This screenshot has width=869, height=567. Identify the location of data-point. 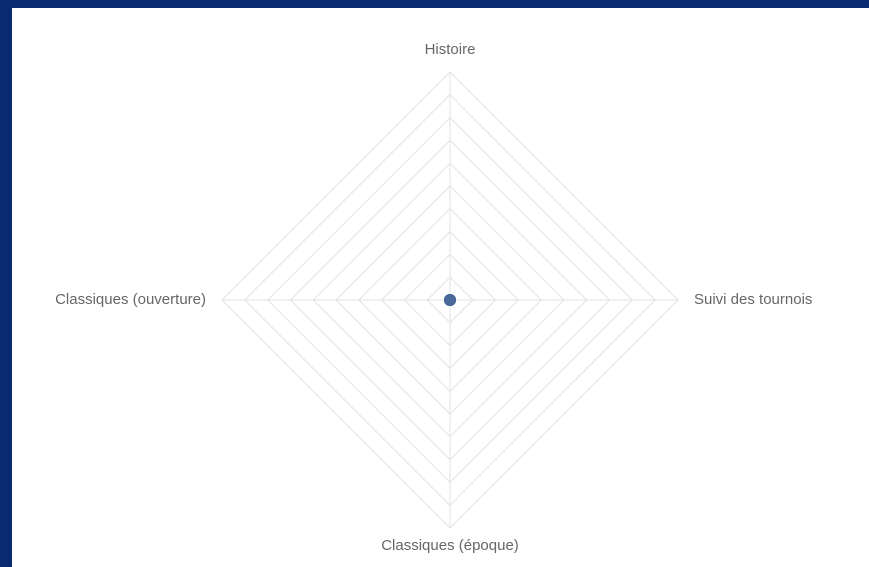
(450, 300).